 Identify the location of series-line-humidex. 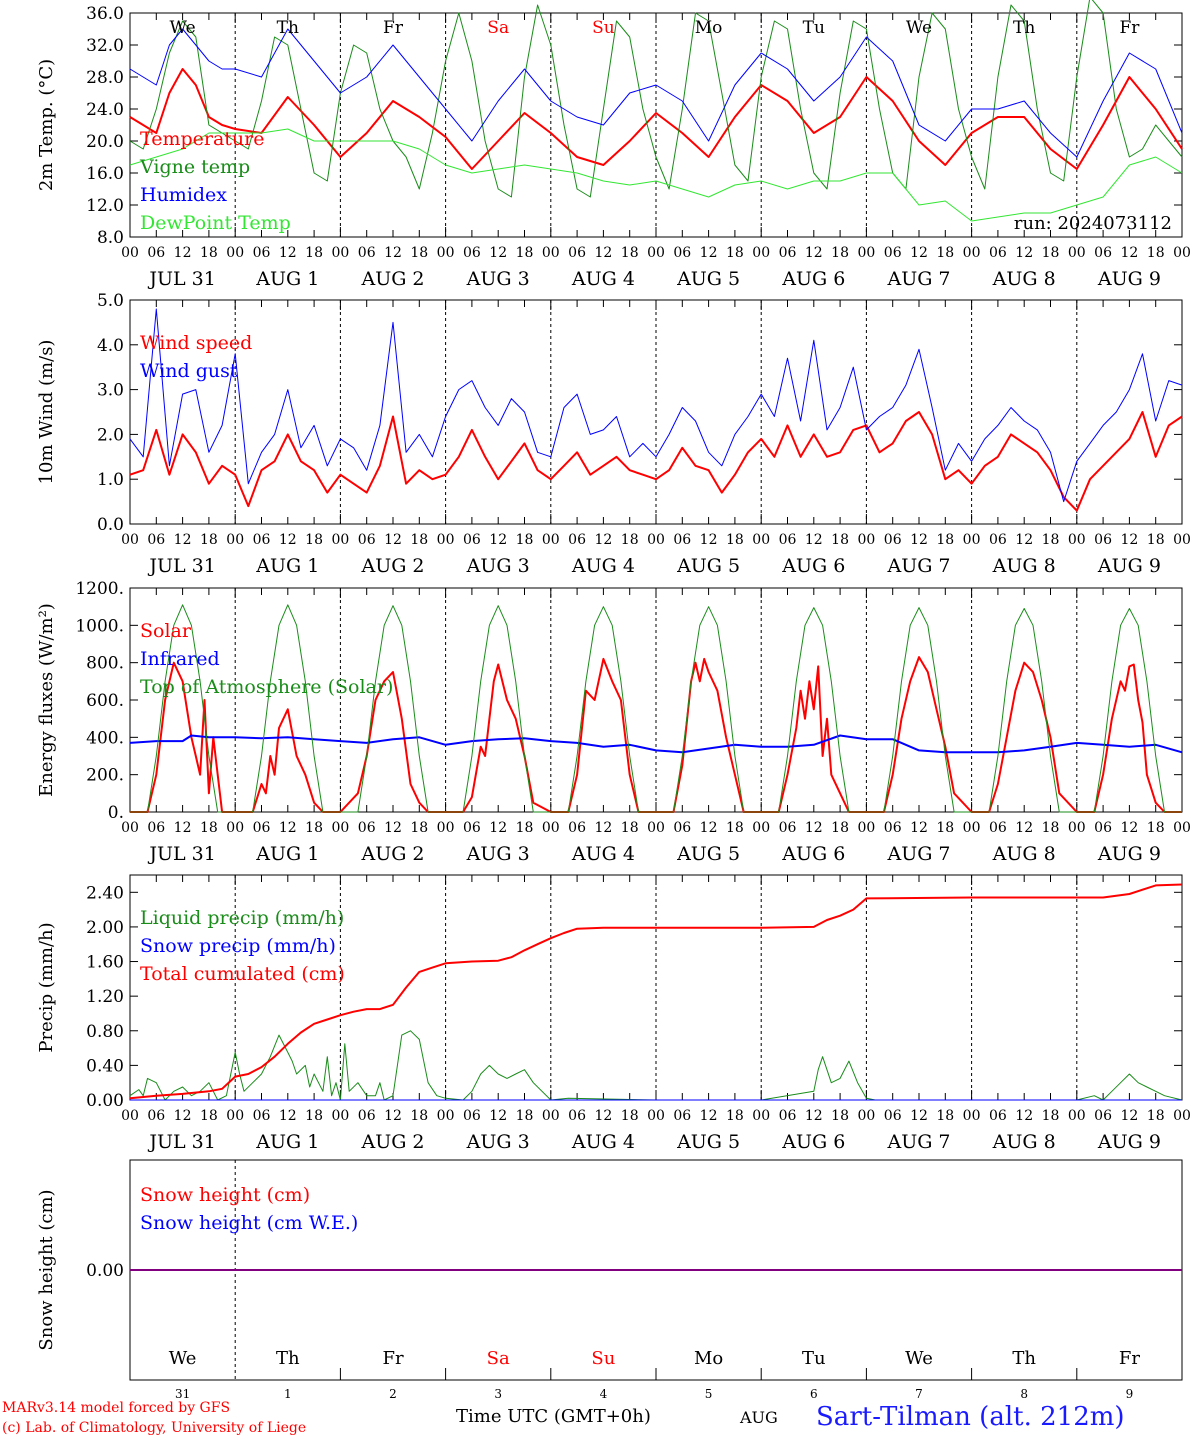
(656, 93).